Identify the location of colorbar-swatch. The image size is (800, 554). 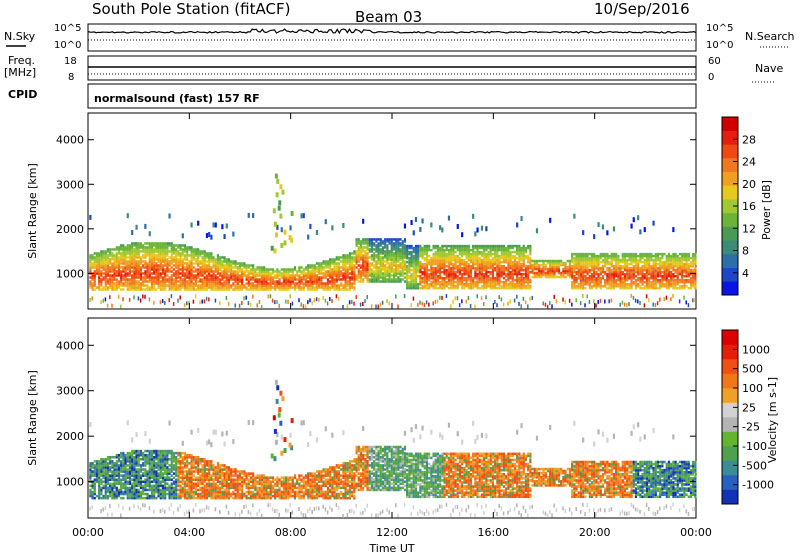
(730, 274).